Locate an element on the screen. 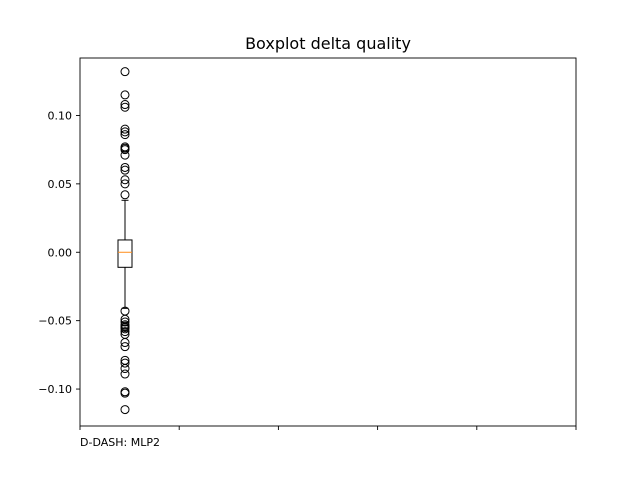 The image size is (640, 480). chart-title: Boxplot delta quality is located at coordinates (328, 43).